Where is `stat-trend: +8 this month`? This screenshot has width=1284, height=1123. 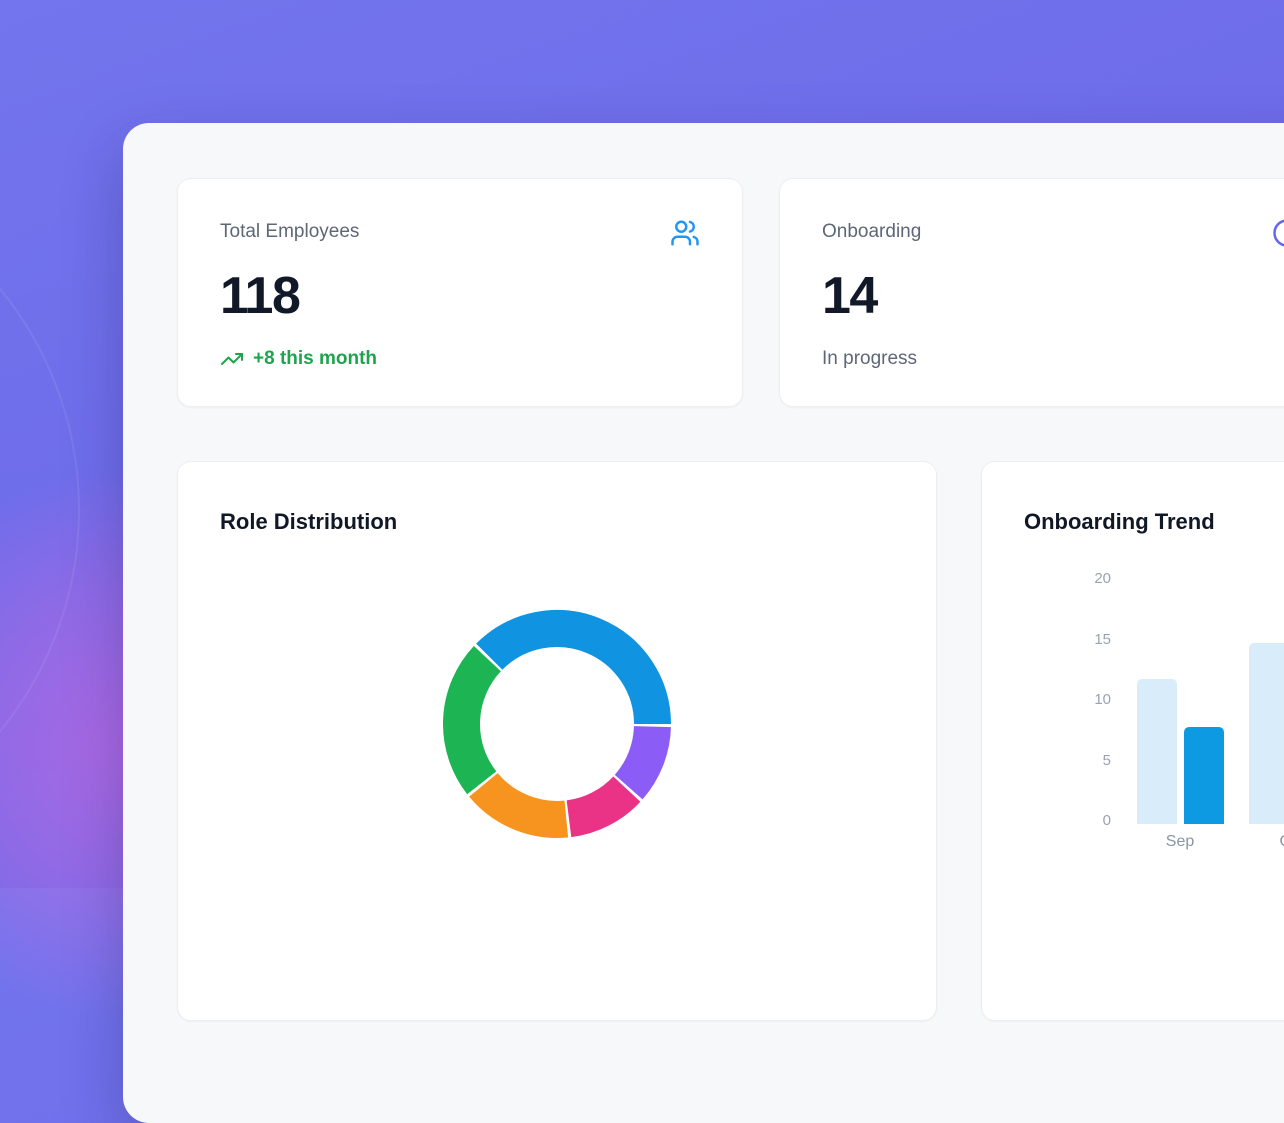
stat-trend: +8 this month is located at coordinates (460, 359).